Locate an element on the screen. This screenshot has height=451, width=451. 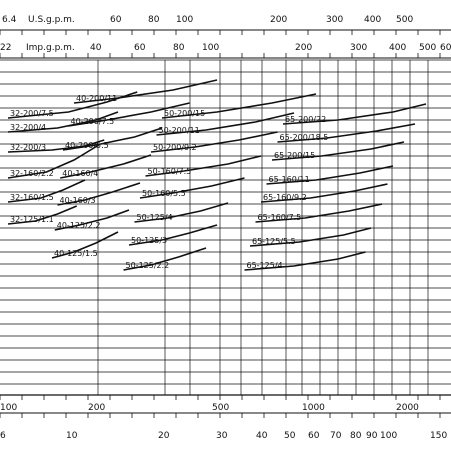
top-imp-tick-300: 300 is located at coordinates (358, 48).